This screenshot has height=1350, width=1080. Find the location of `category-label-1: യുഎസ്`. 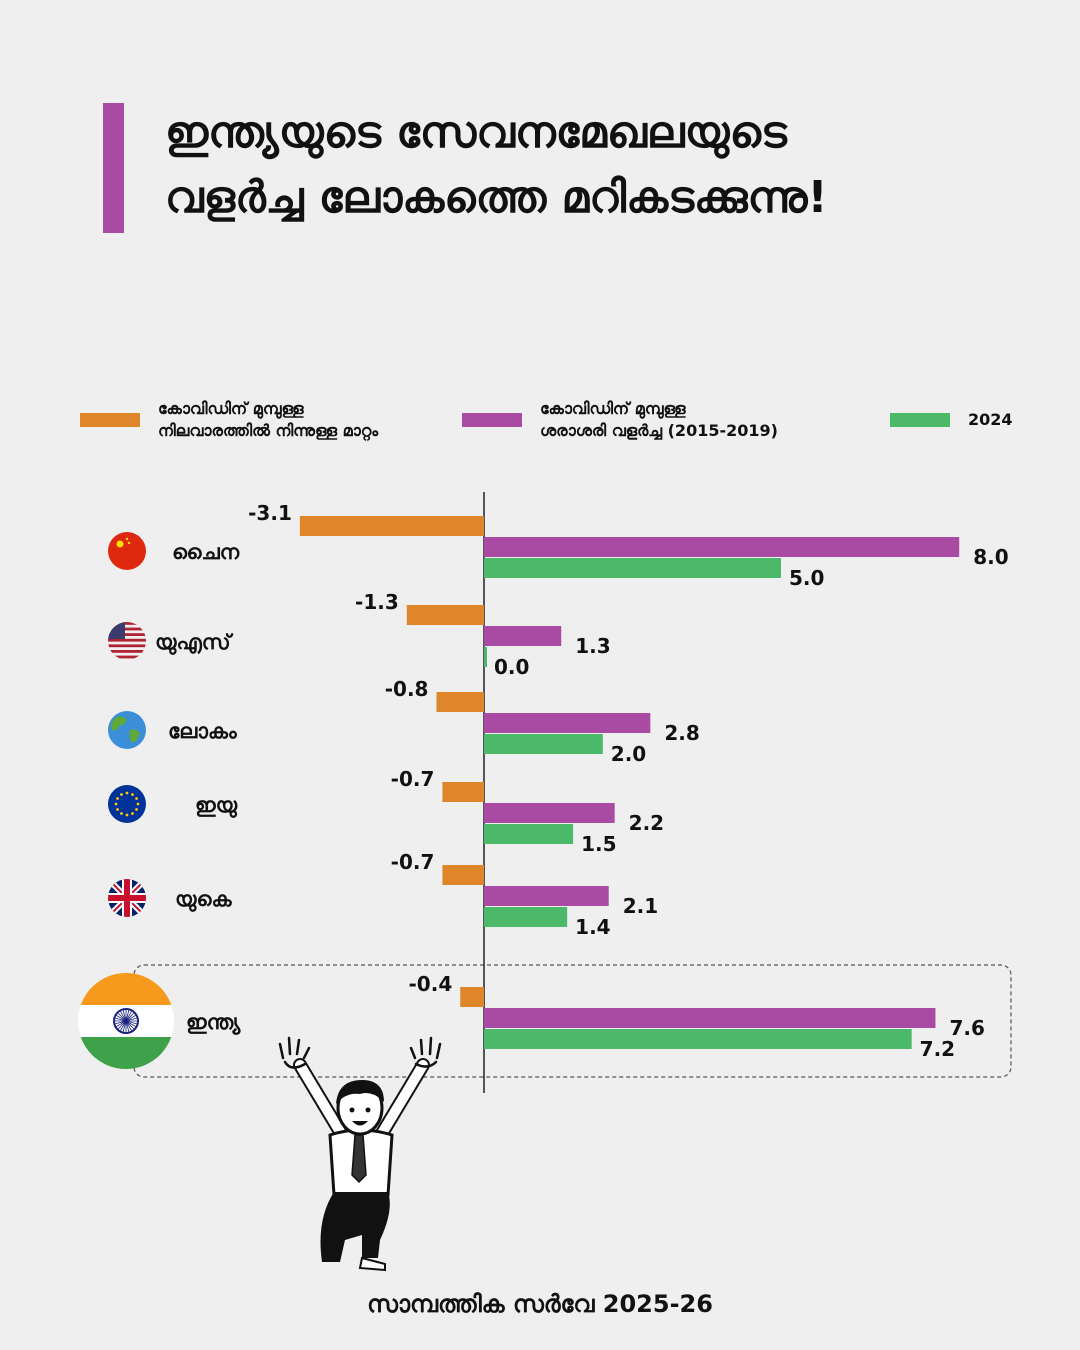

category-label-1: യുഎസ് is located at coordinates (194, 642).